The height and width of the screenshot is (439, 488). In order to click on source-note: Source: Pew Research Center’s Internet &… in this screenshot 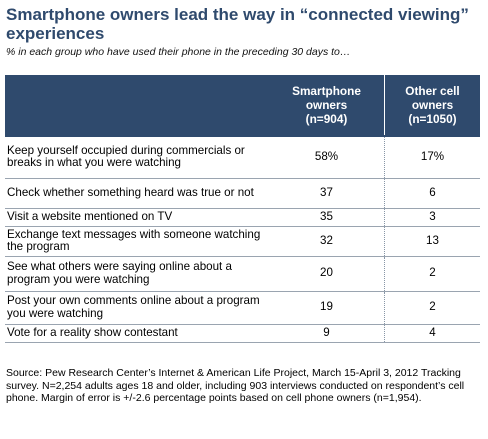, I will do `click(235, 386)`.